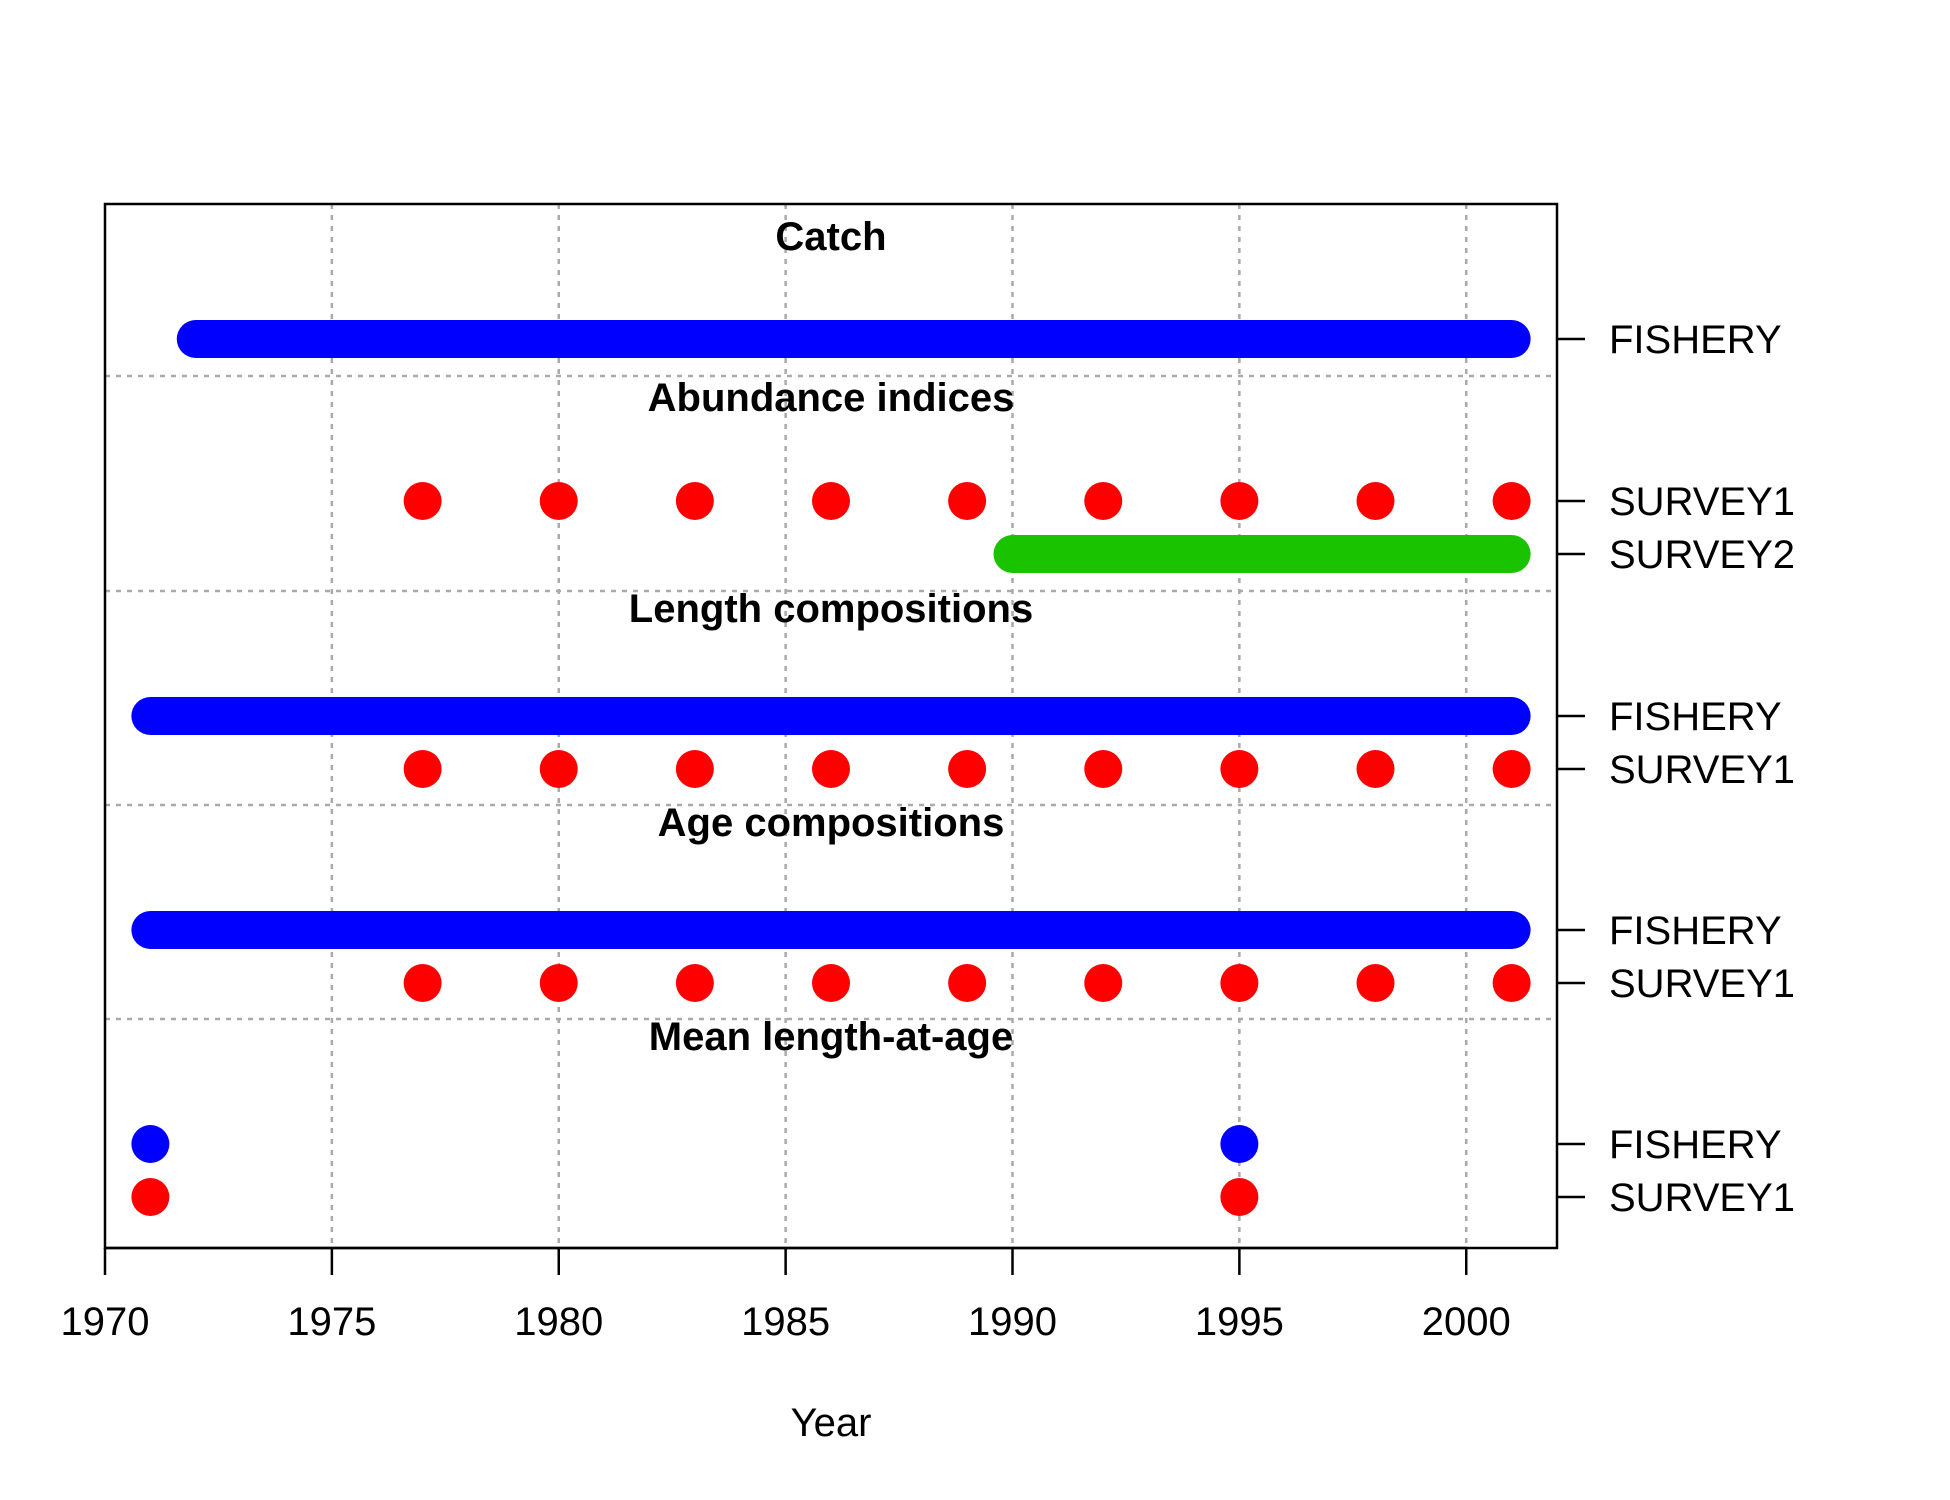 The image size is (1950, 1500). Describe the element at coordinates (831, 398) in the screenshot. I see `section-title: Abundance indices` at that location.